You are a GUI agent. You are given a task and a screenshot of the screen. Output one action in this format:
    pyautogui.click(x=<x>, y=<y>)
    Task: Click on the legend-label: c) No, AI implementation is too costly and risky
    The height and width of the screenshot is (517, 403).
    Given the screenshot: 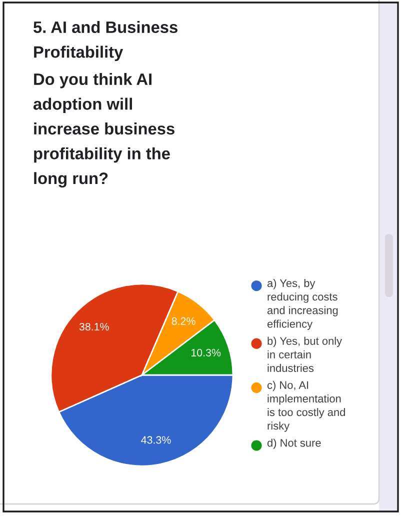 What is the action you would take?
    pyautogui.click(x=306, y=406)
    